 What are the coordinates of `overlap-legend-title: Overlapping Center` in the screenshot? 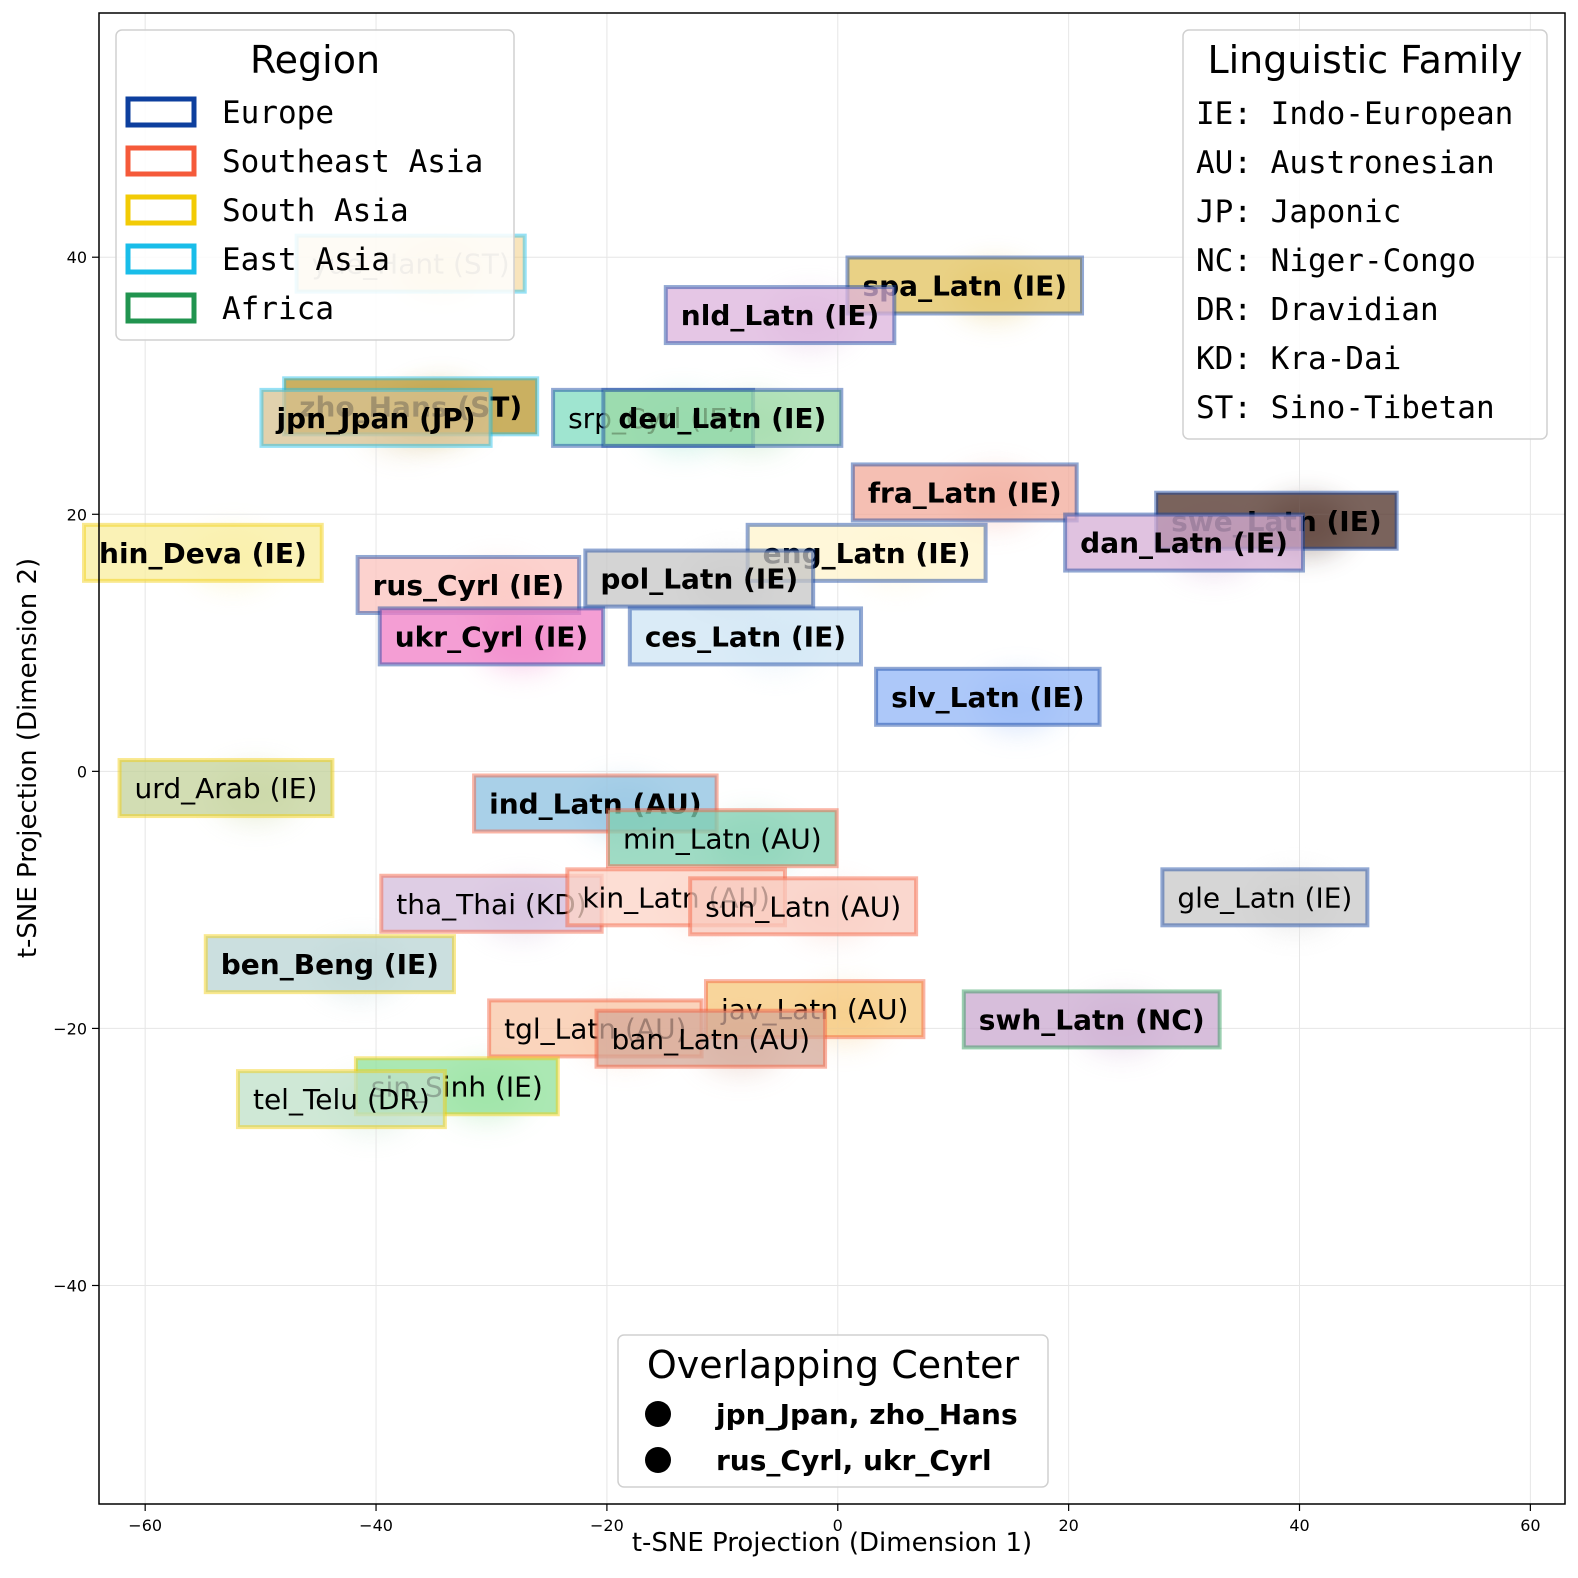 It's located at (833, 1365).